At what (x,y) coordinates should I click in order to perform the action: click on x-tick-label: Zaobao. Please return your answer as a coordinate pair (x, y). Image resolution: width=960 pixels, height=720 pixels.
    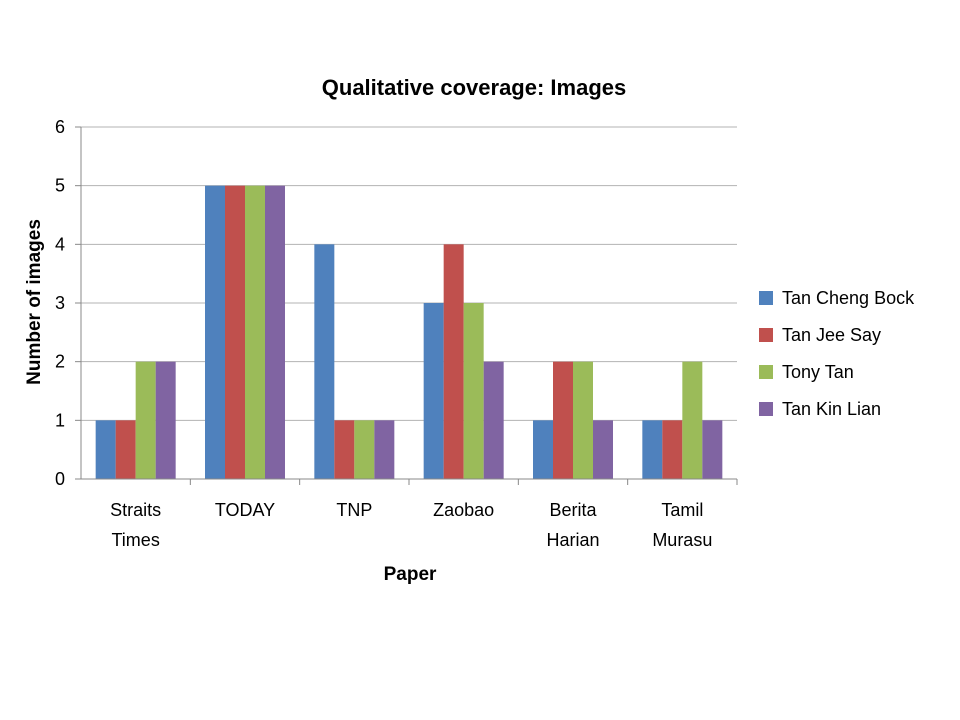
    Looking at the image, I should click on (463, 510).